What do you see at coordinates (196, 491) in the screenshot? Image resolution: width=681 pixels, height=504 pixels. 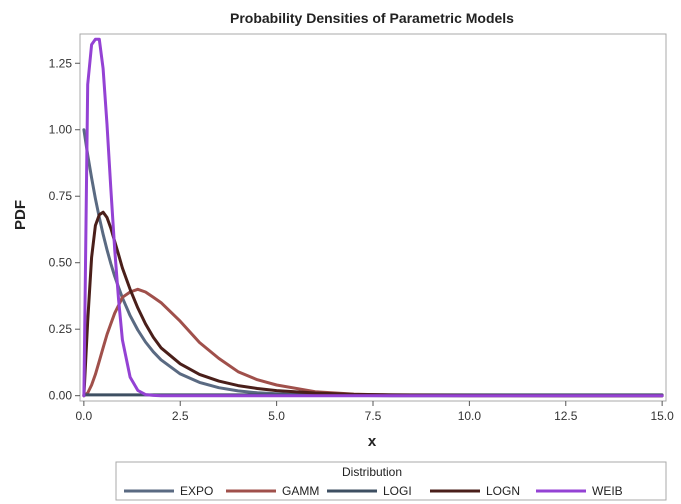 I see `legend-label-expo: EXPO` at bounding box center [196, 491].